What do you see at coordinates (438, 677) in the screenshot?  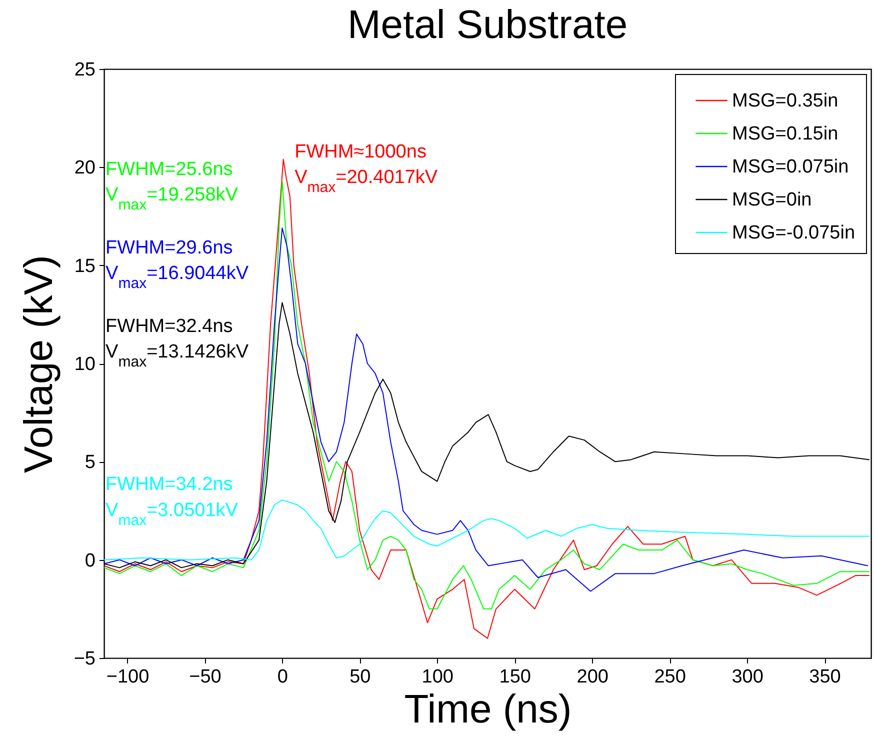 I see `x-tick-label: 100` at bounding box center [438, 677].